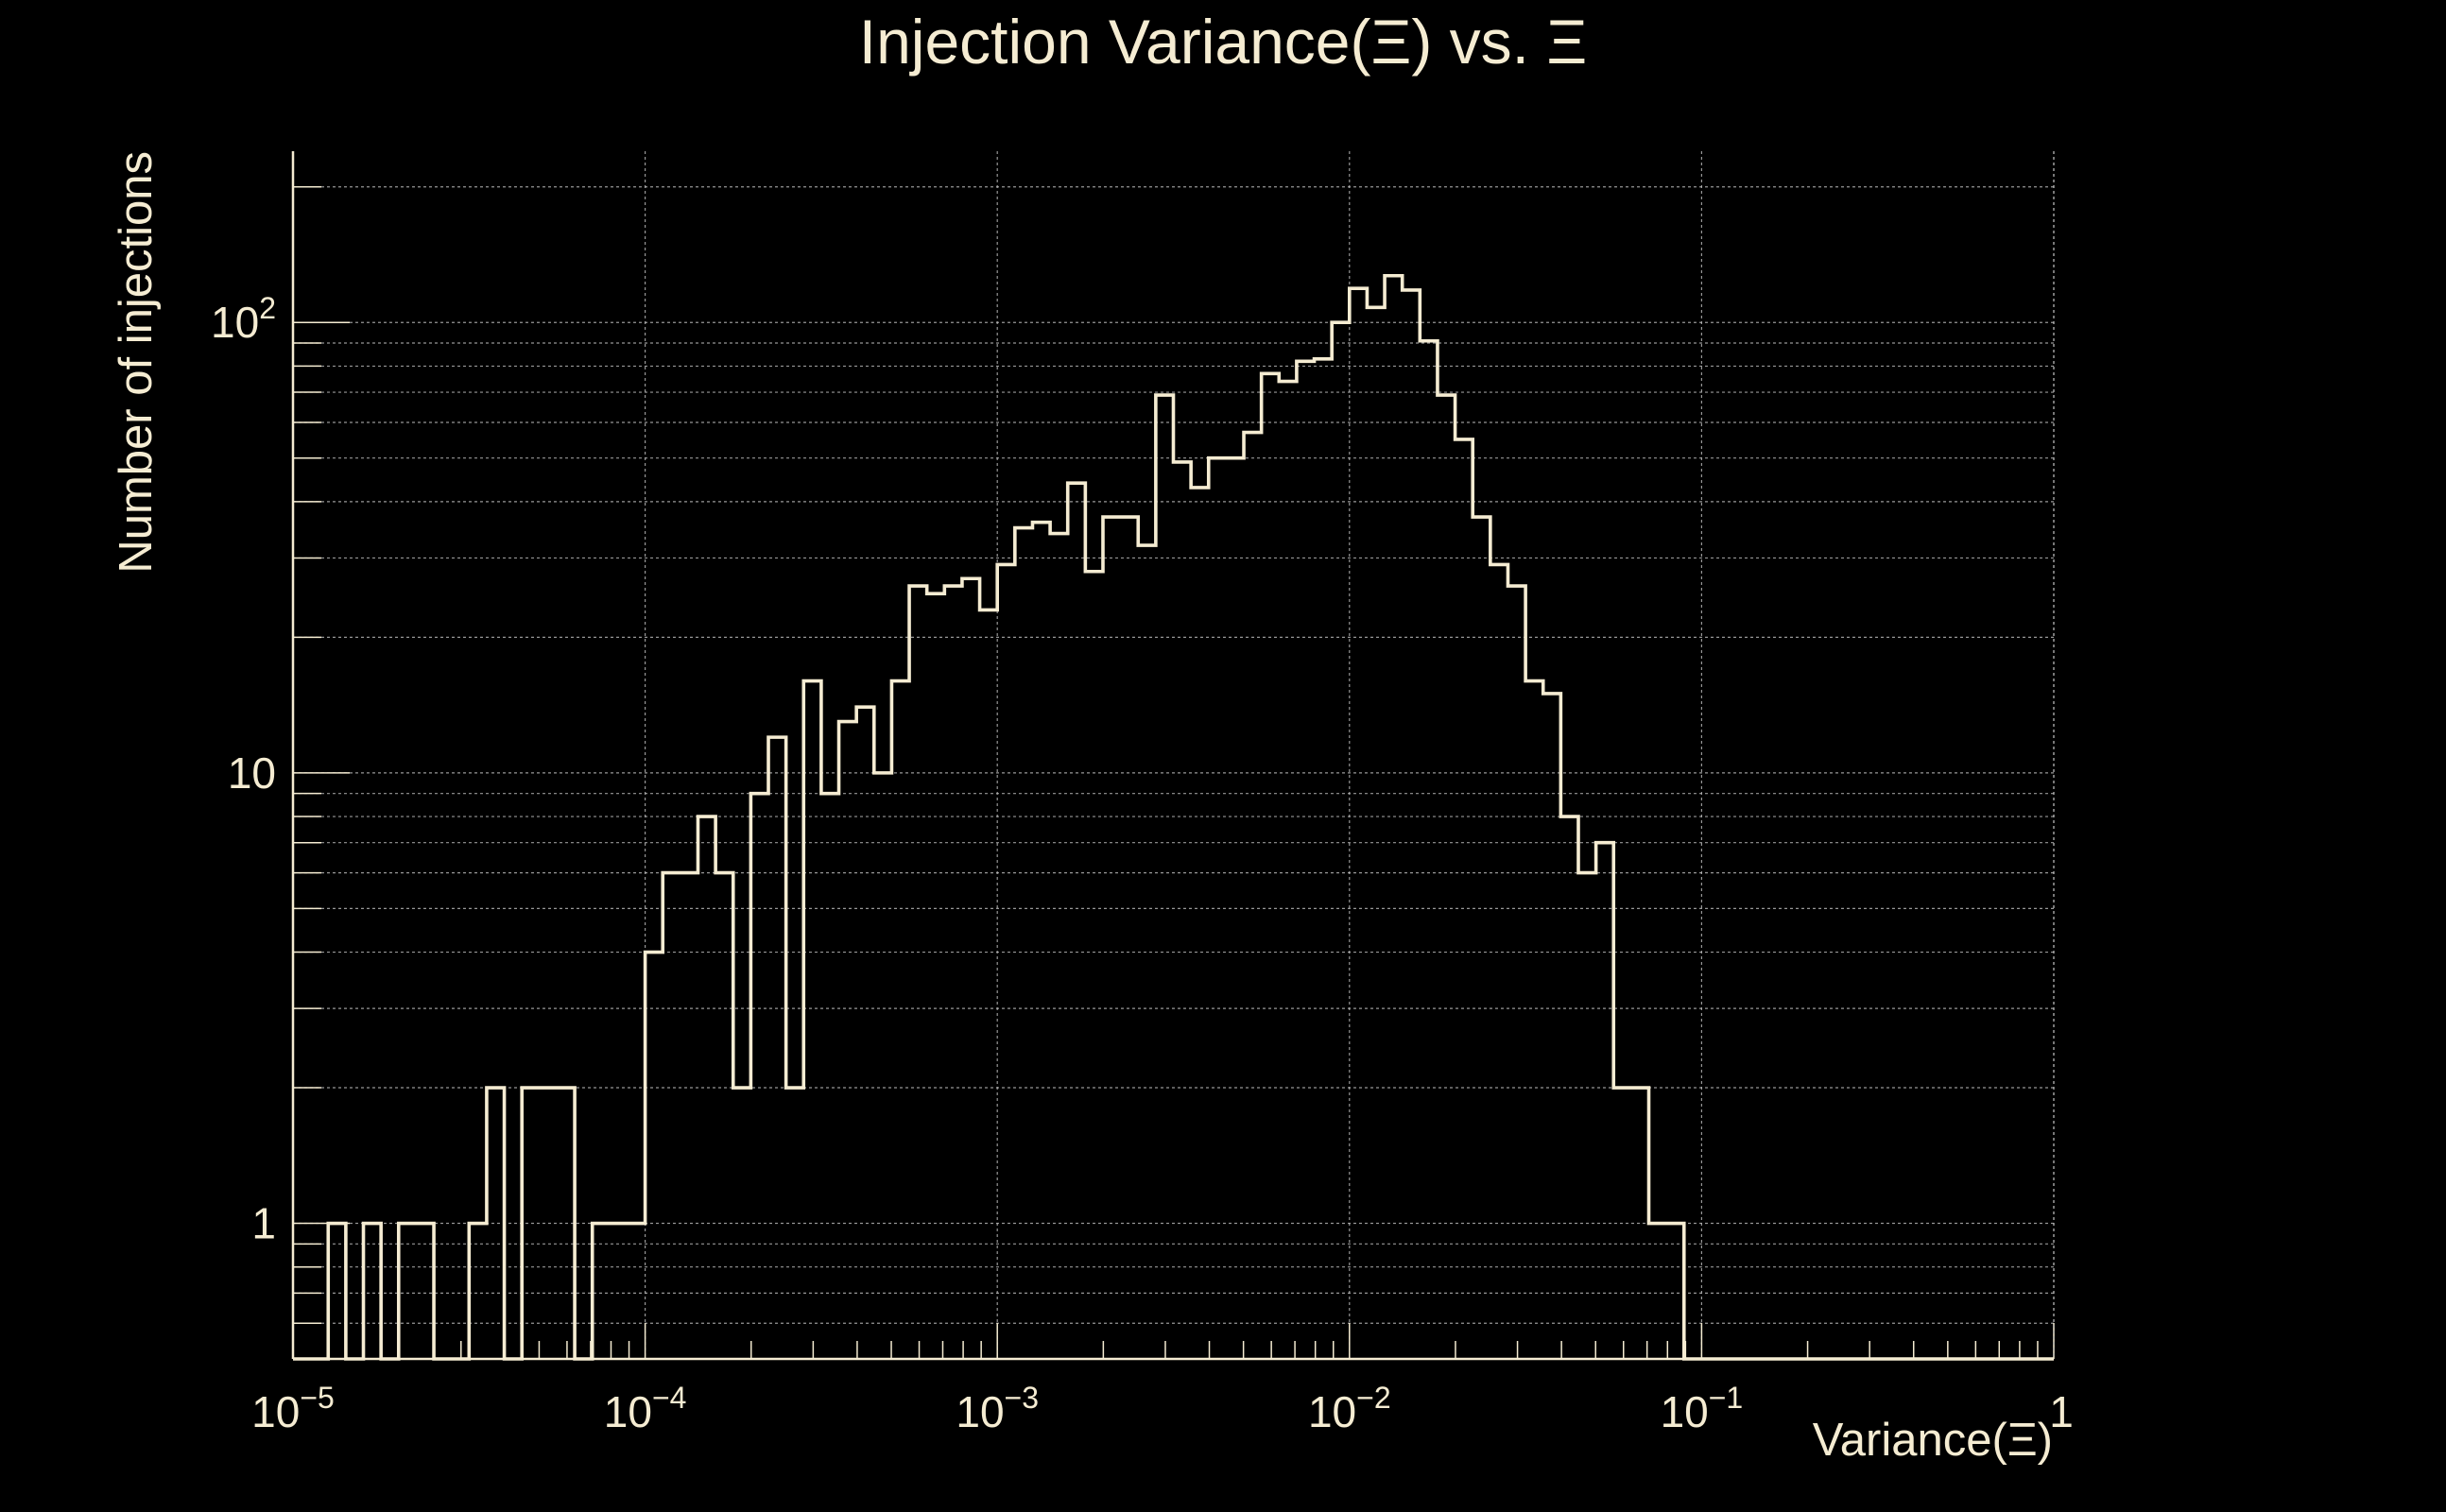  What do you see at coordinates (645, 1408) in the screenshot?
I see `x-tick-label: 10⁻⁴` at bounding box center [645, 1408].